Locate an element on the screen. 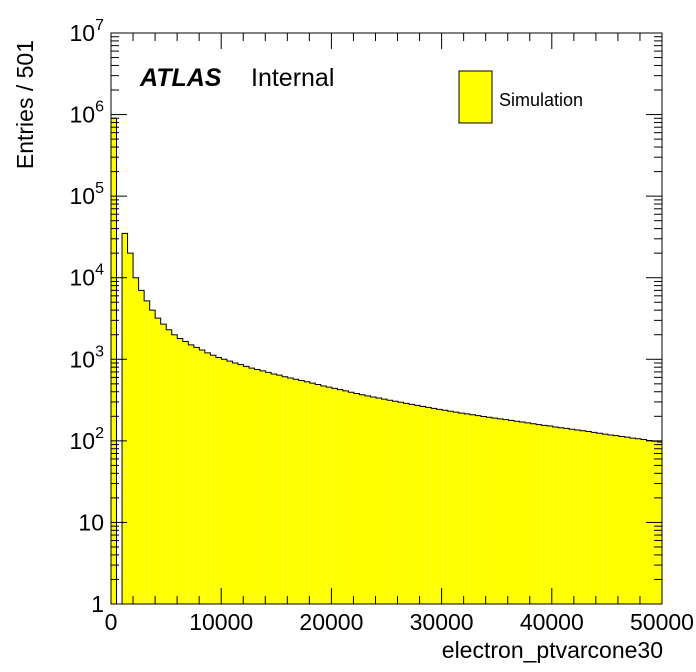 The height and width of the screenshot is (672, 696). y-tick-label: 10⁶ is located at coordinates (87, 113).